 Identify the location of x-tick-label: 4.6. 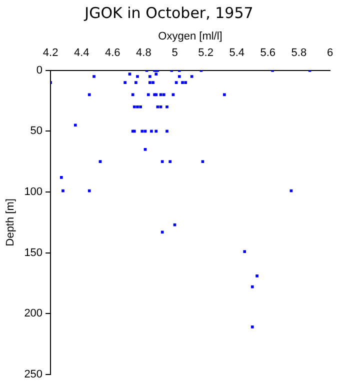
(112, 52).